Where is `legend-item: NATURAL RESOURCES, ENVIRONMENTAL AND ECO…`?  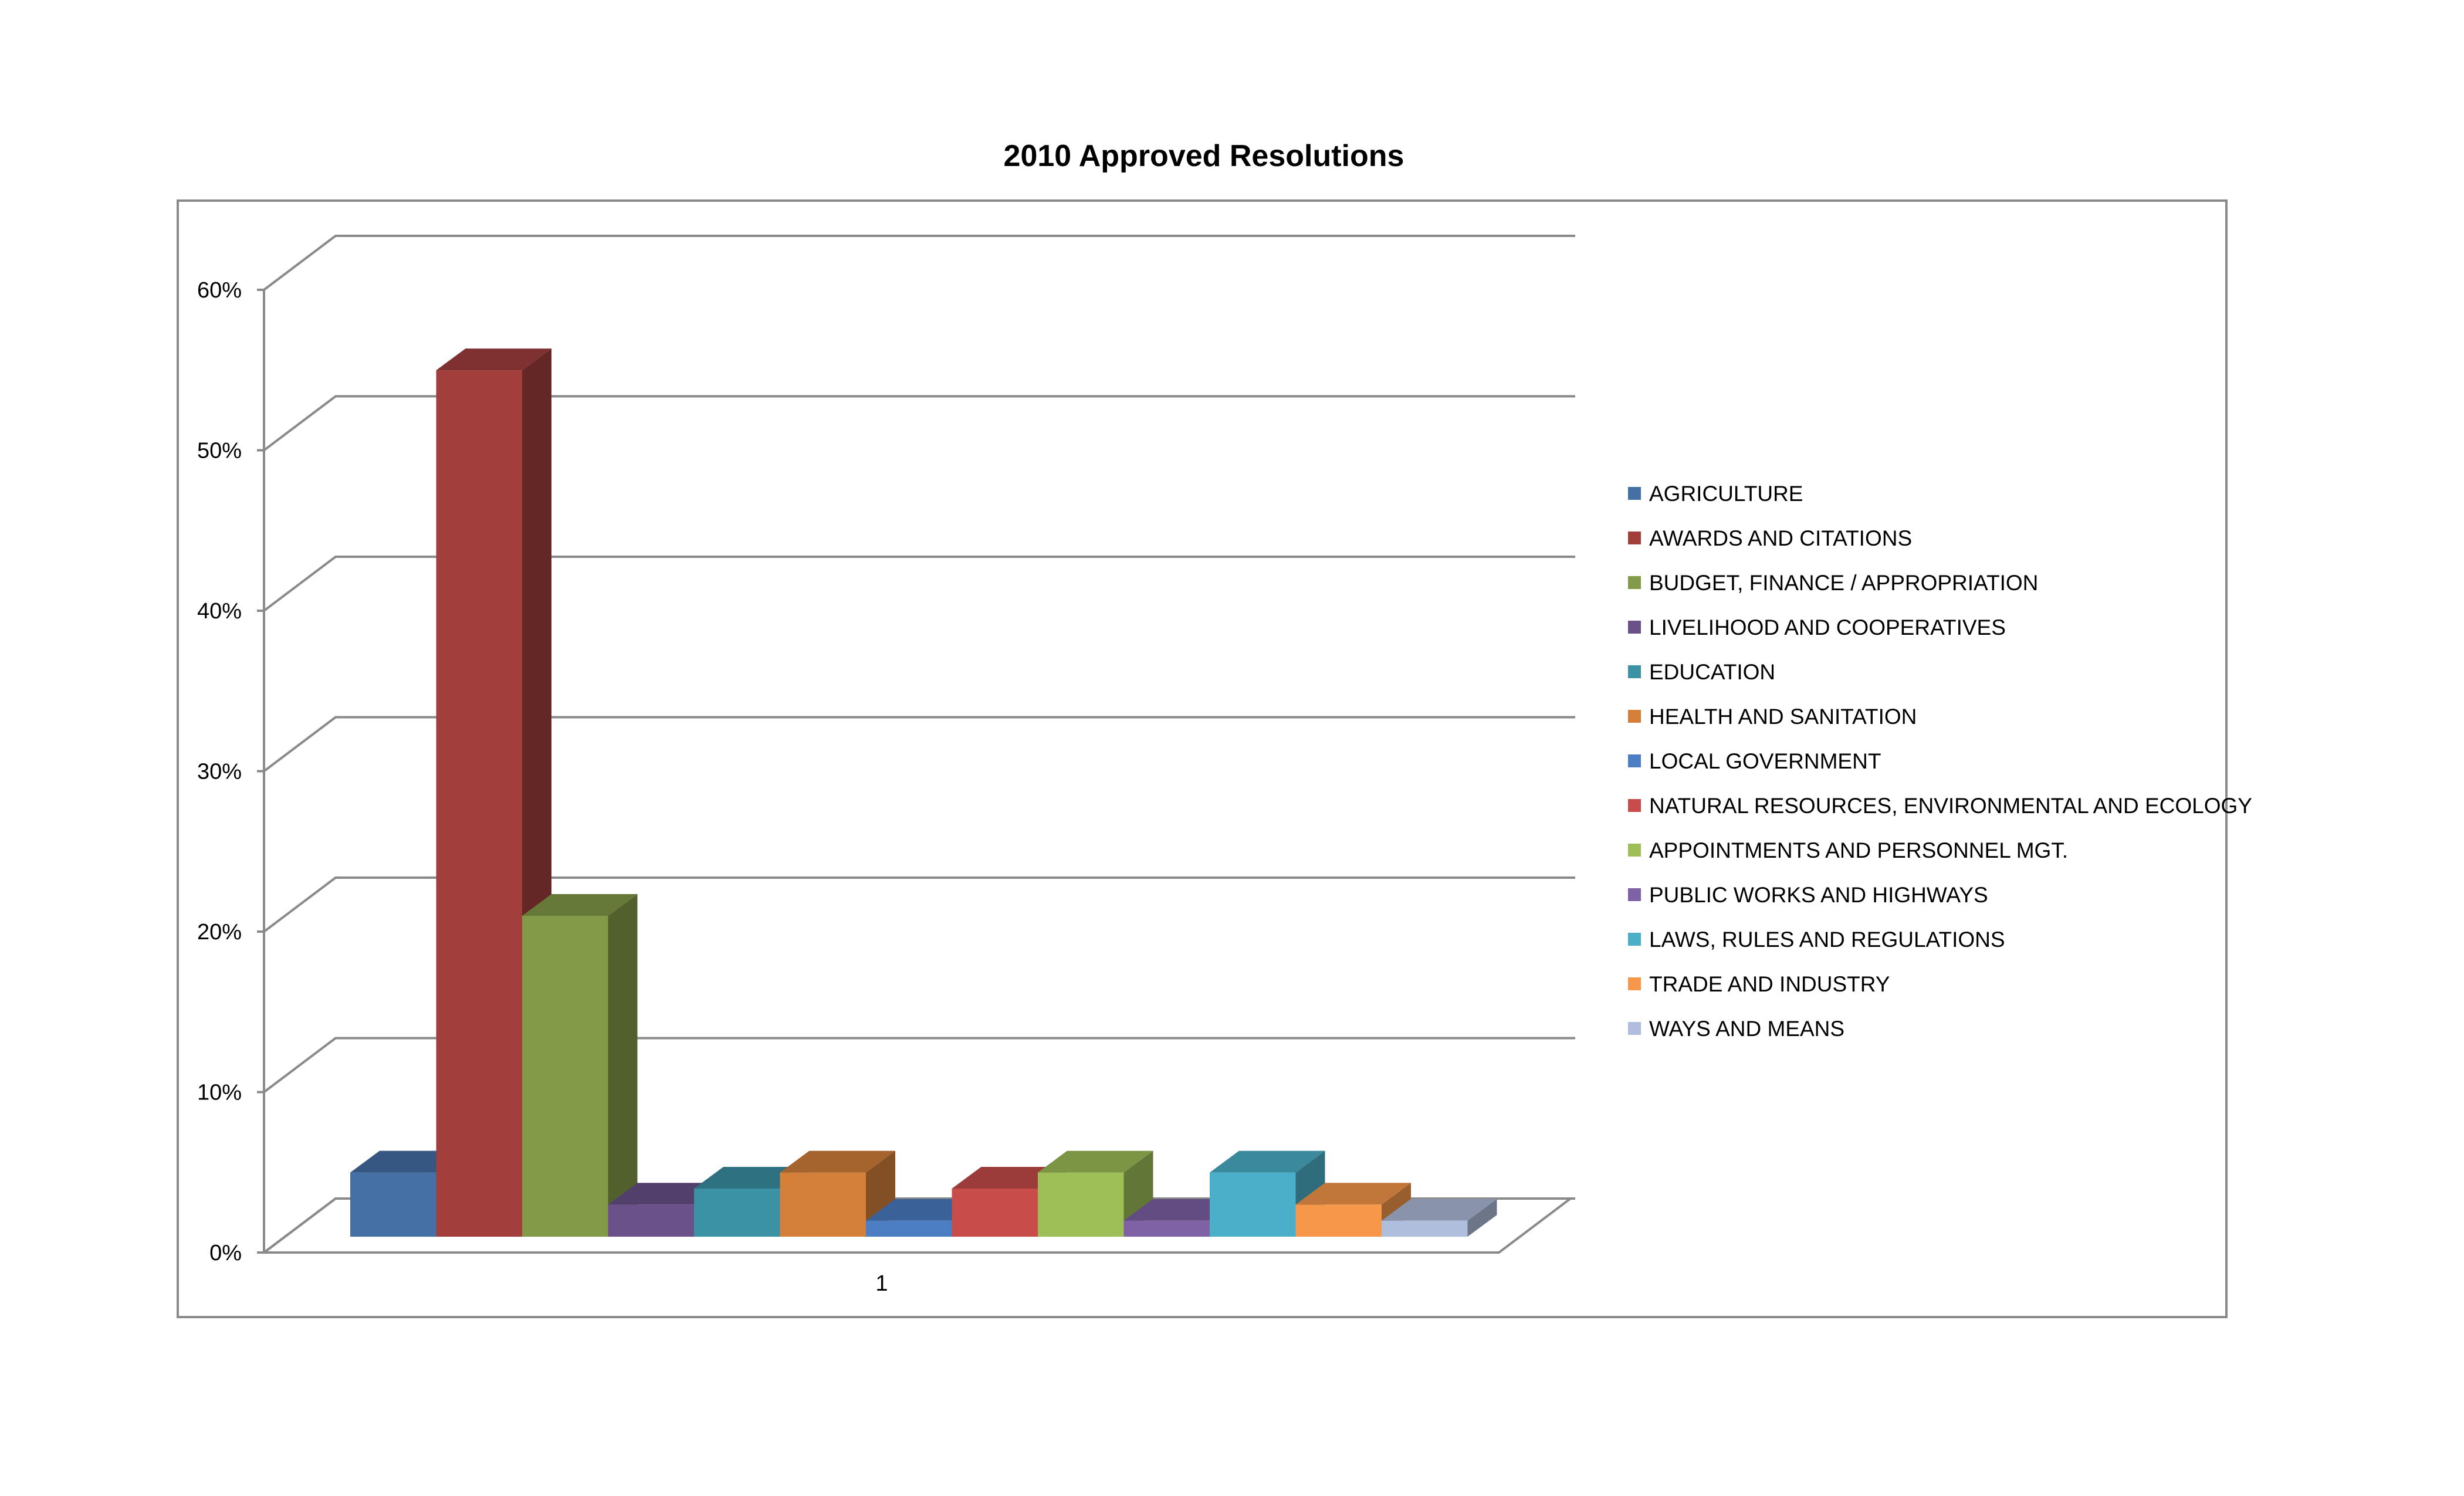
legend-item: NATURAL RESOURCES, ENVIRONMENTAL AND ECO… is located at coordinates (1940, 806).